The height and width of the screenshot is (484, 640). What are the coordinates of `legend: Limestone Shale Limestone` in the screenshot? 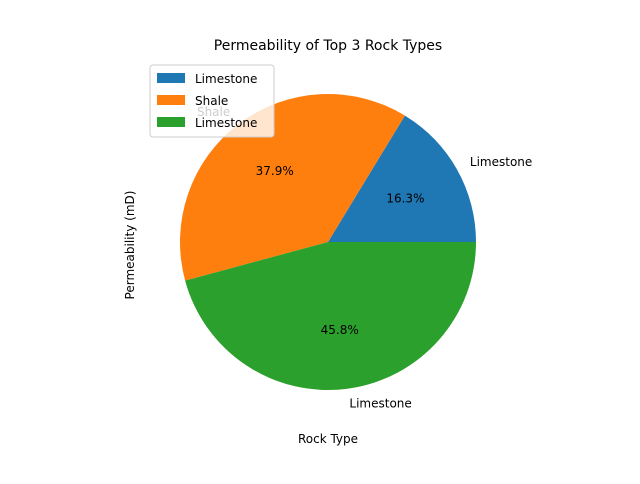 It's located at (212, 101).